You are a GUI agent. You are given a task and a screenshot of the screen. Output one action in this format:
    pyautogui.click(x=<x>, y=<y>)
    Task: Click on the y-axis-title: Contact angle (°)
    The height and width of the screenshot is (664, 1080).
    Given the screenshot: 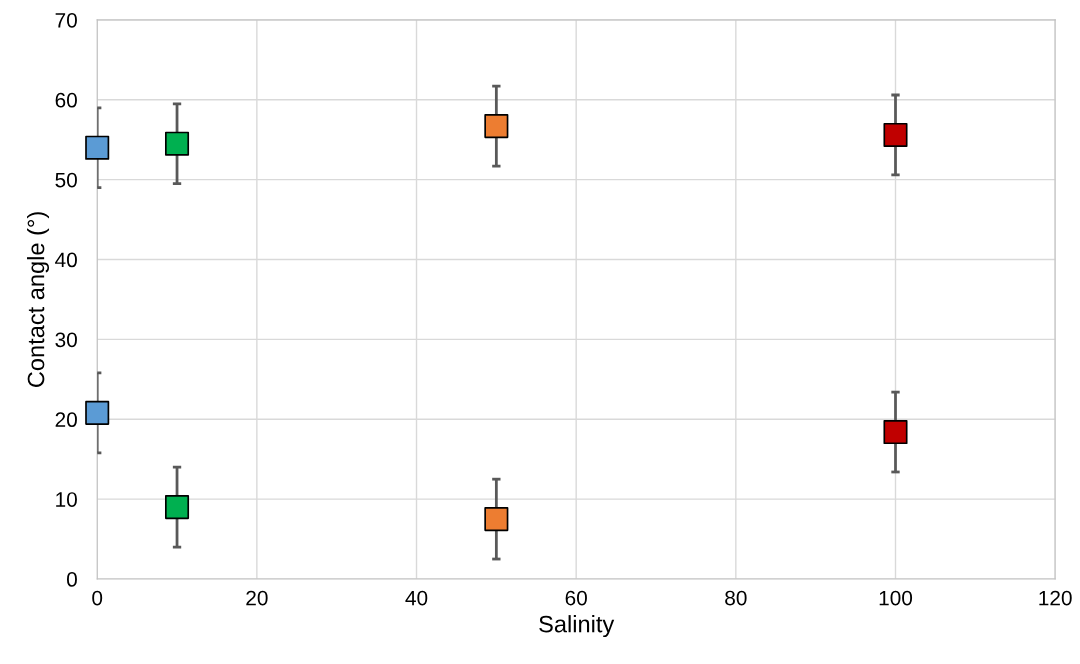 What is the action you would take?
    pyautogui.click(x=38, y=299)
    